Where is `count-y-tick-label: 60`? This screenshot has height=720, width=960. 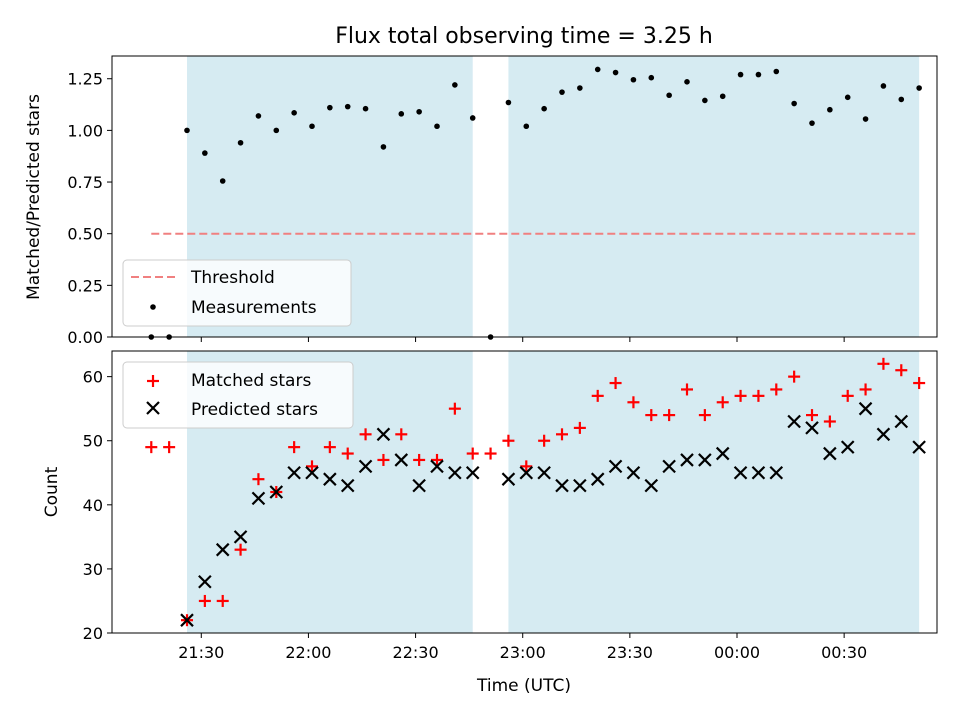 count-y-tick-label: 60 is located at coordinates (93, 377).